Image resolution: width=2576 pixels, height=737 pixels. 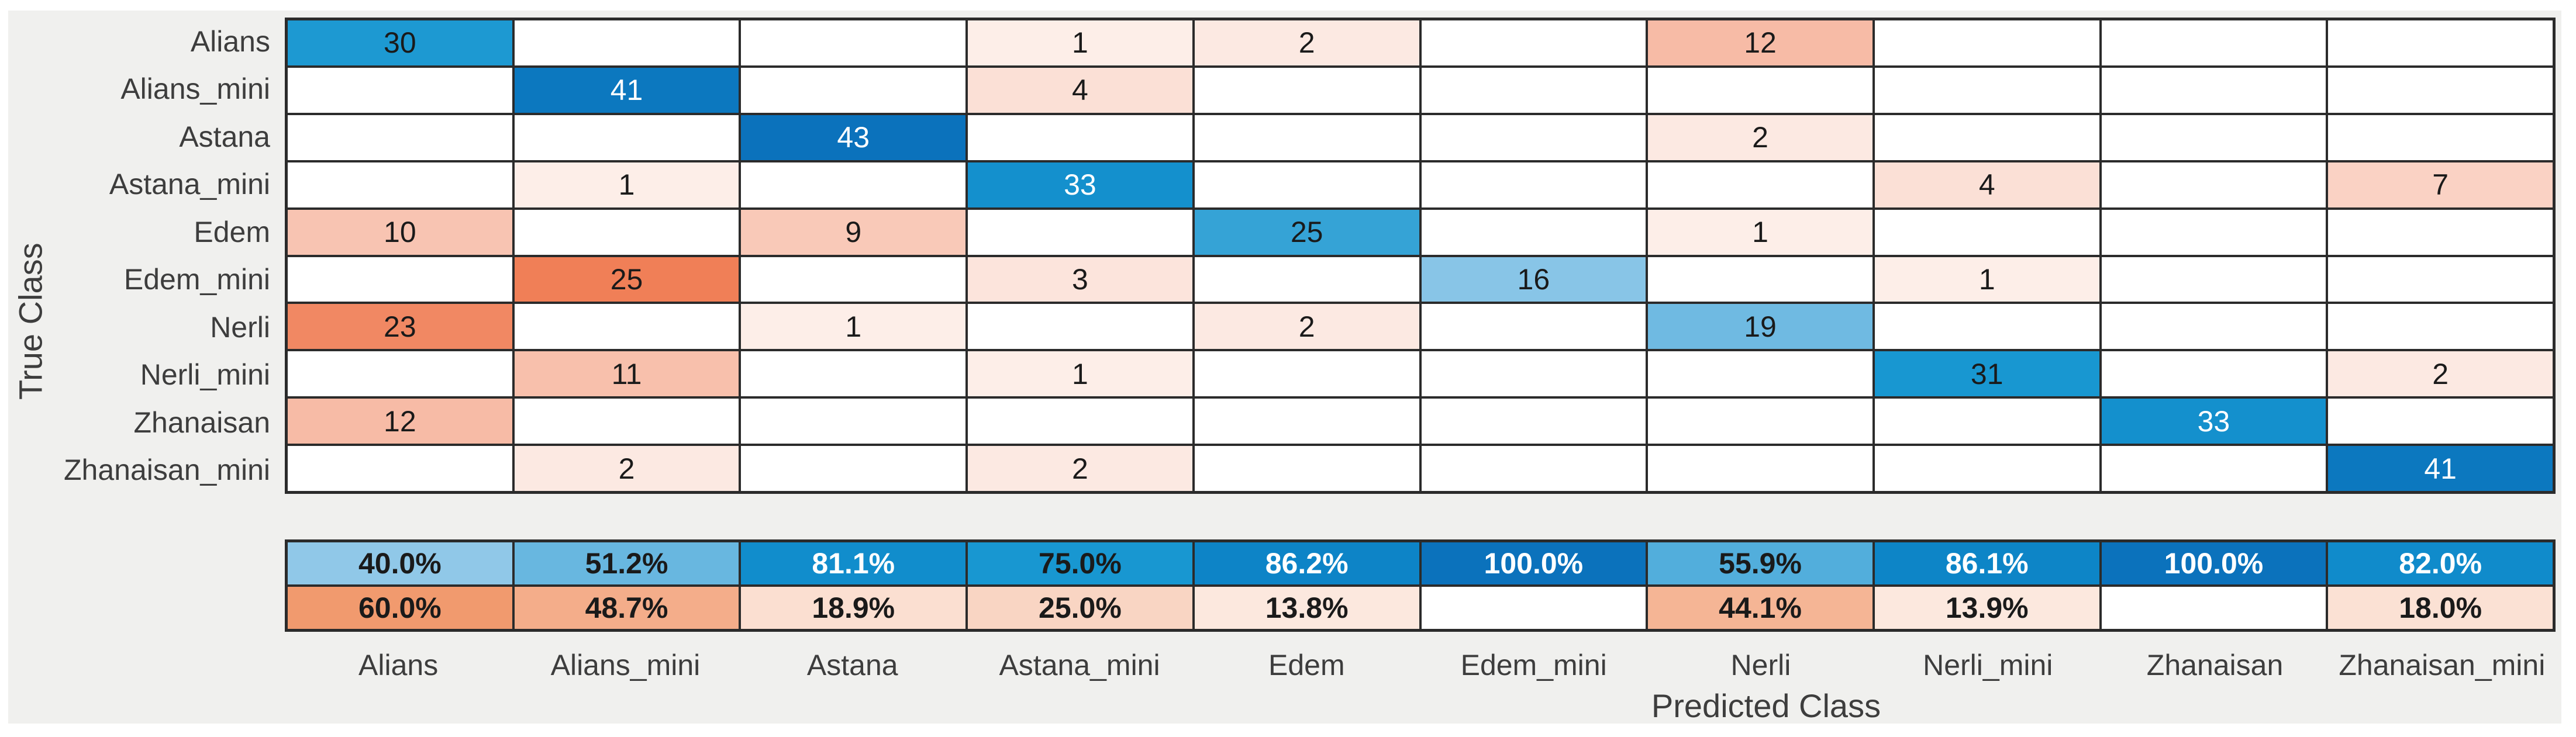 I want to click on col-label-astana_mini: Astana_mini, so click(x=1080, y=665).